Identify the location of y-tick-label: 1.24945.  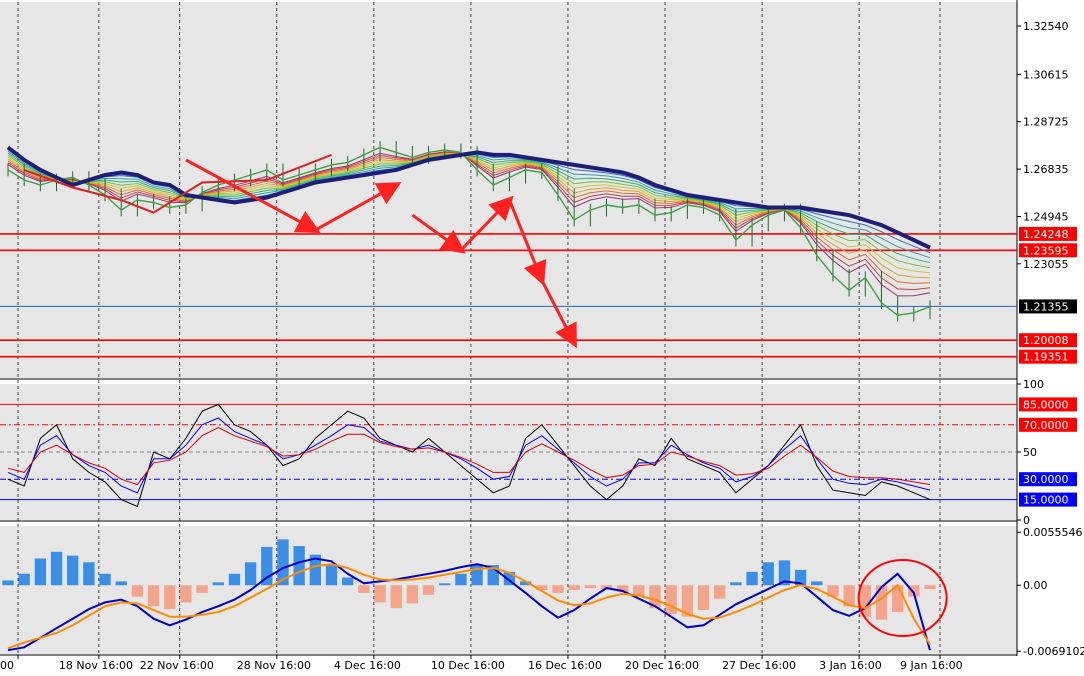
(1046, 216).